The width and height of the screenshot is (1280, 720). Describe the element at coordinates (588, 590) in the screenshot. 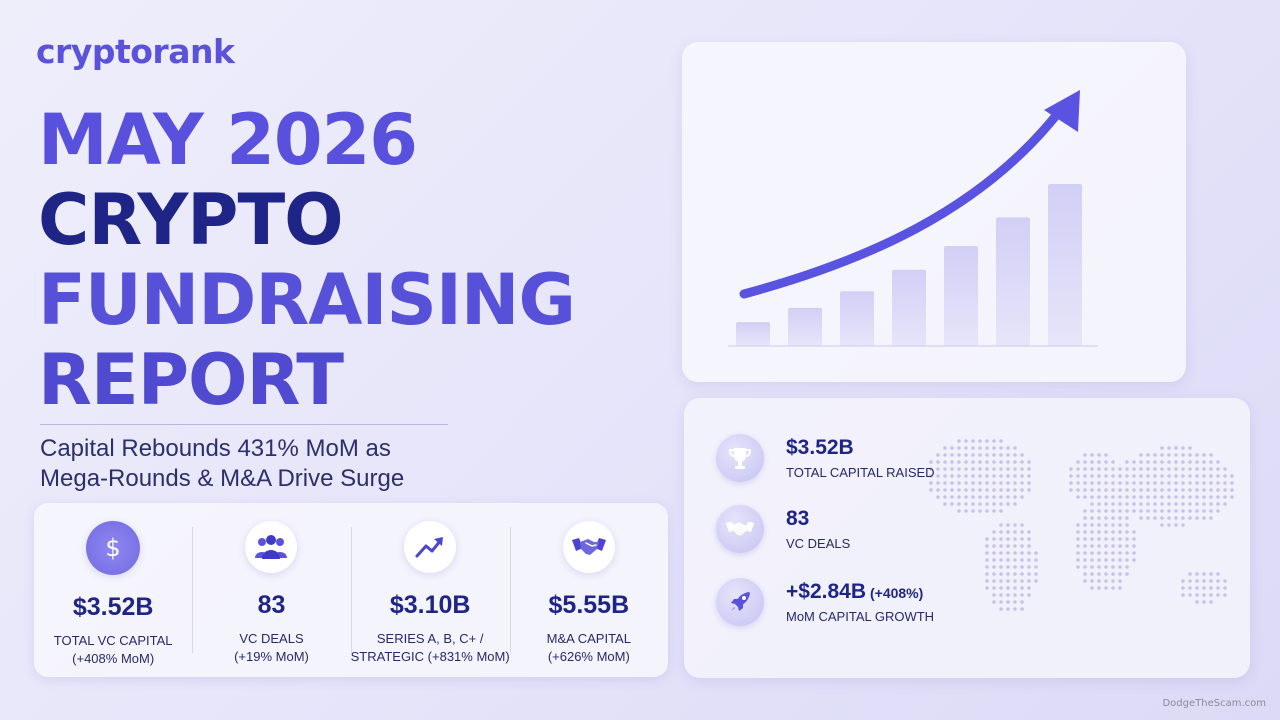

I see `stat-ma-capital: $5.55B M&A CAPITAL (+626% MoM)` at that location.